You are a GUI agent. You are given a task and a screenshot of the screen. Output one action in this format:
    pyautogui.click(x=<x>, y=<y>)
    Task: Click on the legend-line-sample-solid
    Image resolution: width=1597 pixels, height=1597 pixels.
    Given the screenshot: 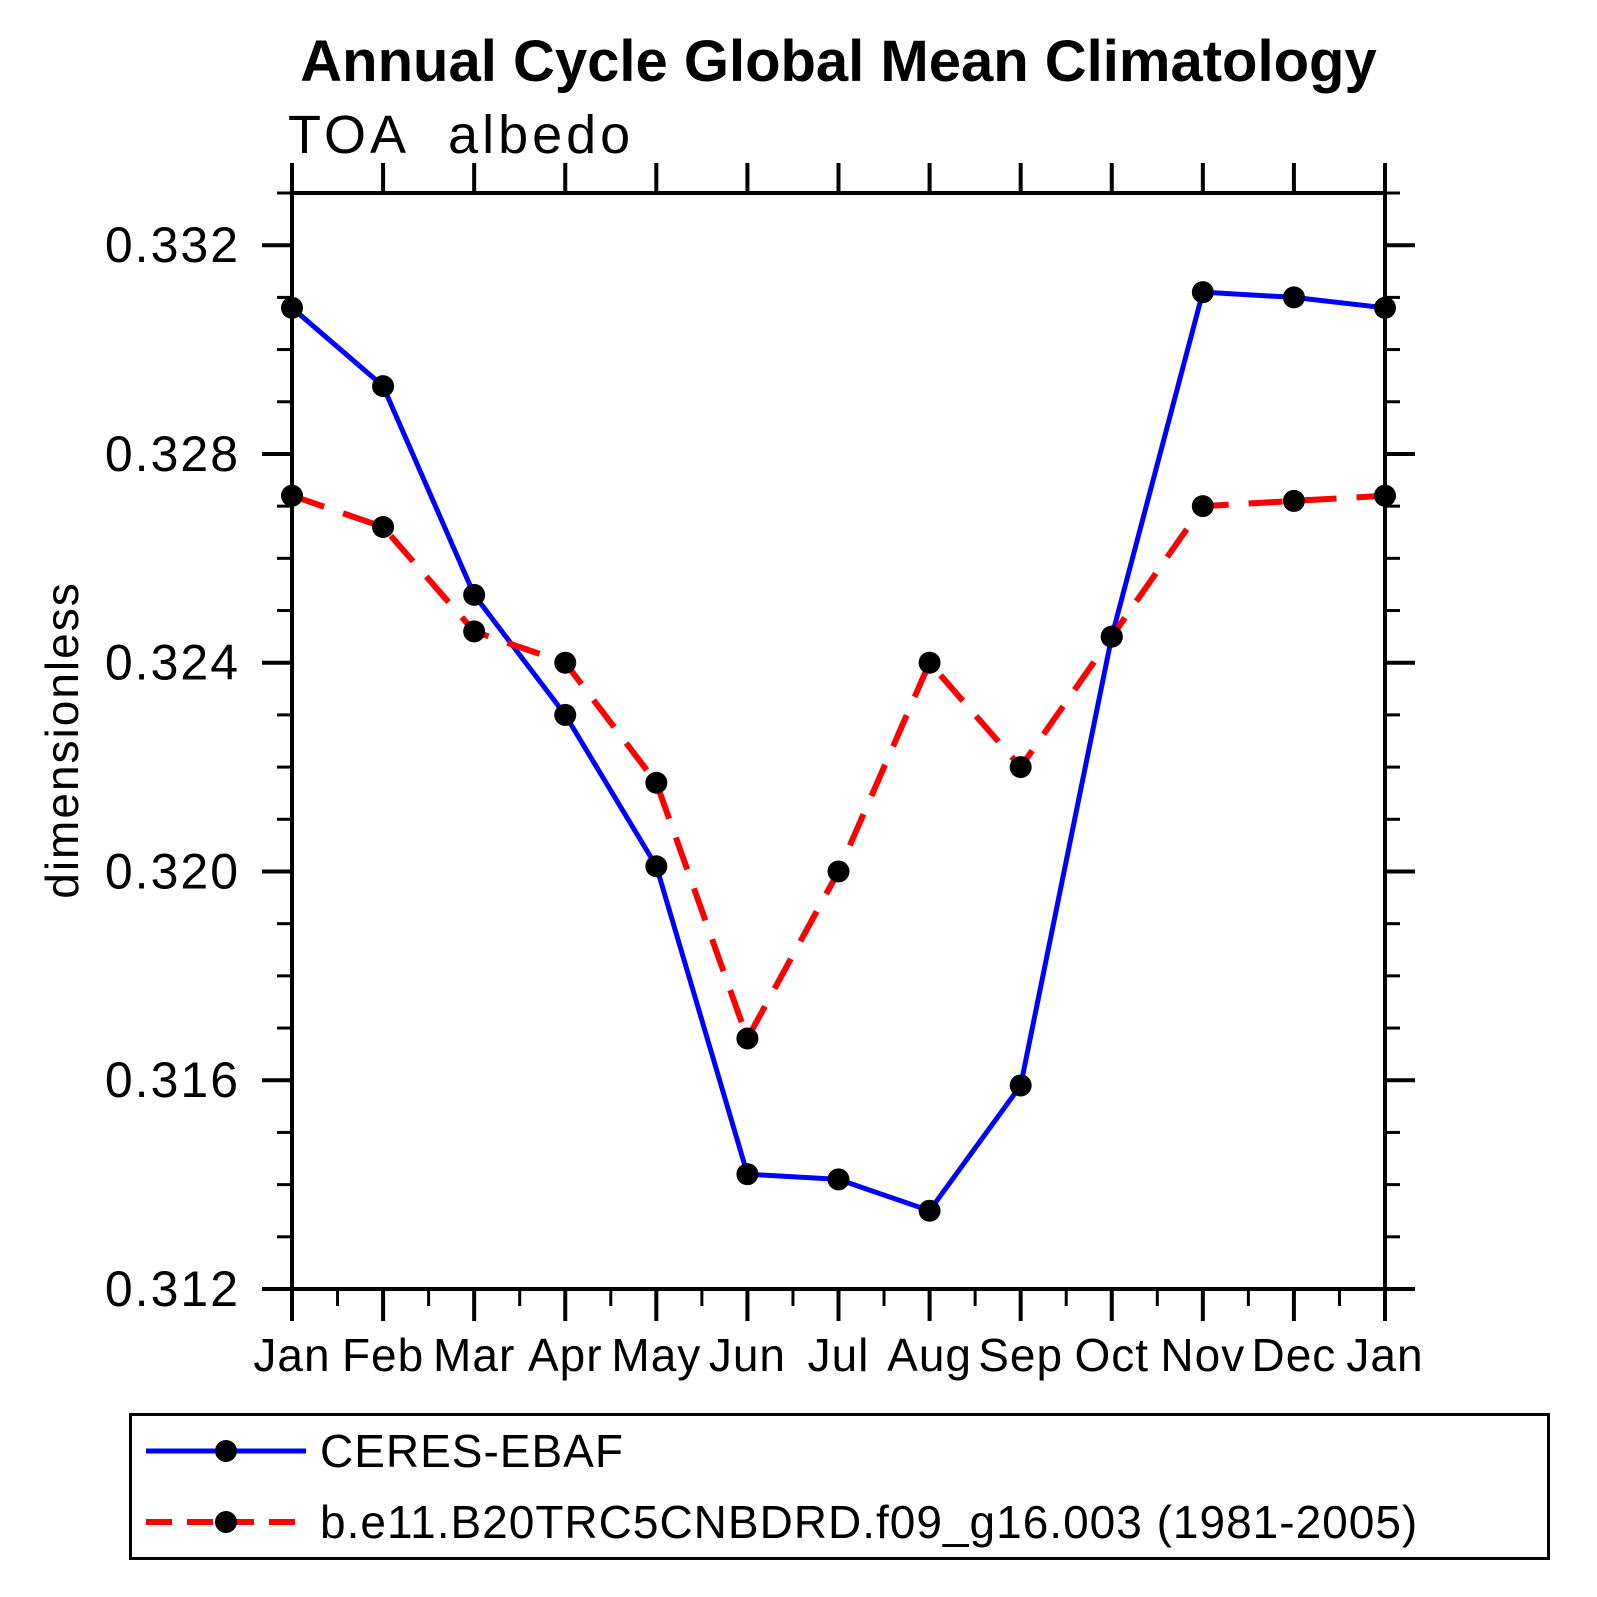 What is the action you would take?
    pyautogui.click(x=226, y=1451)
    